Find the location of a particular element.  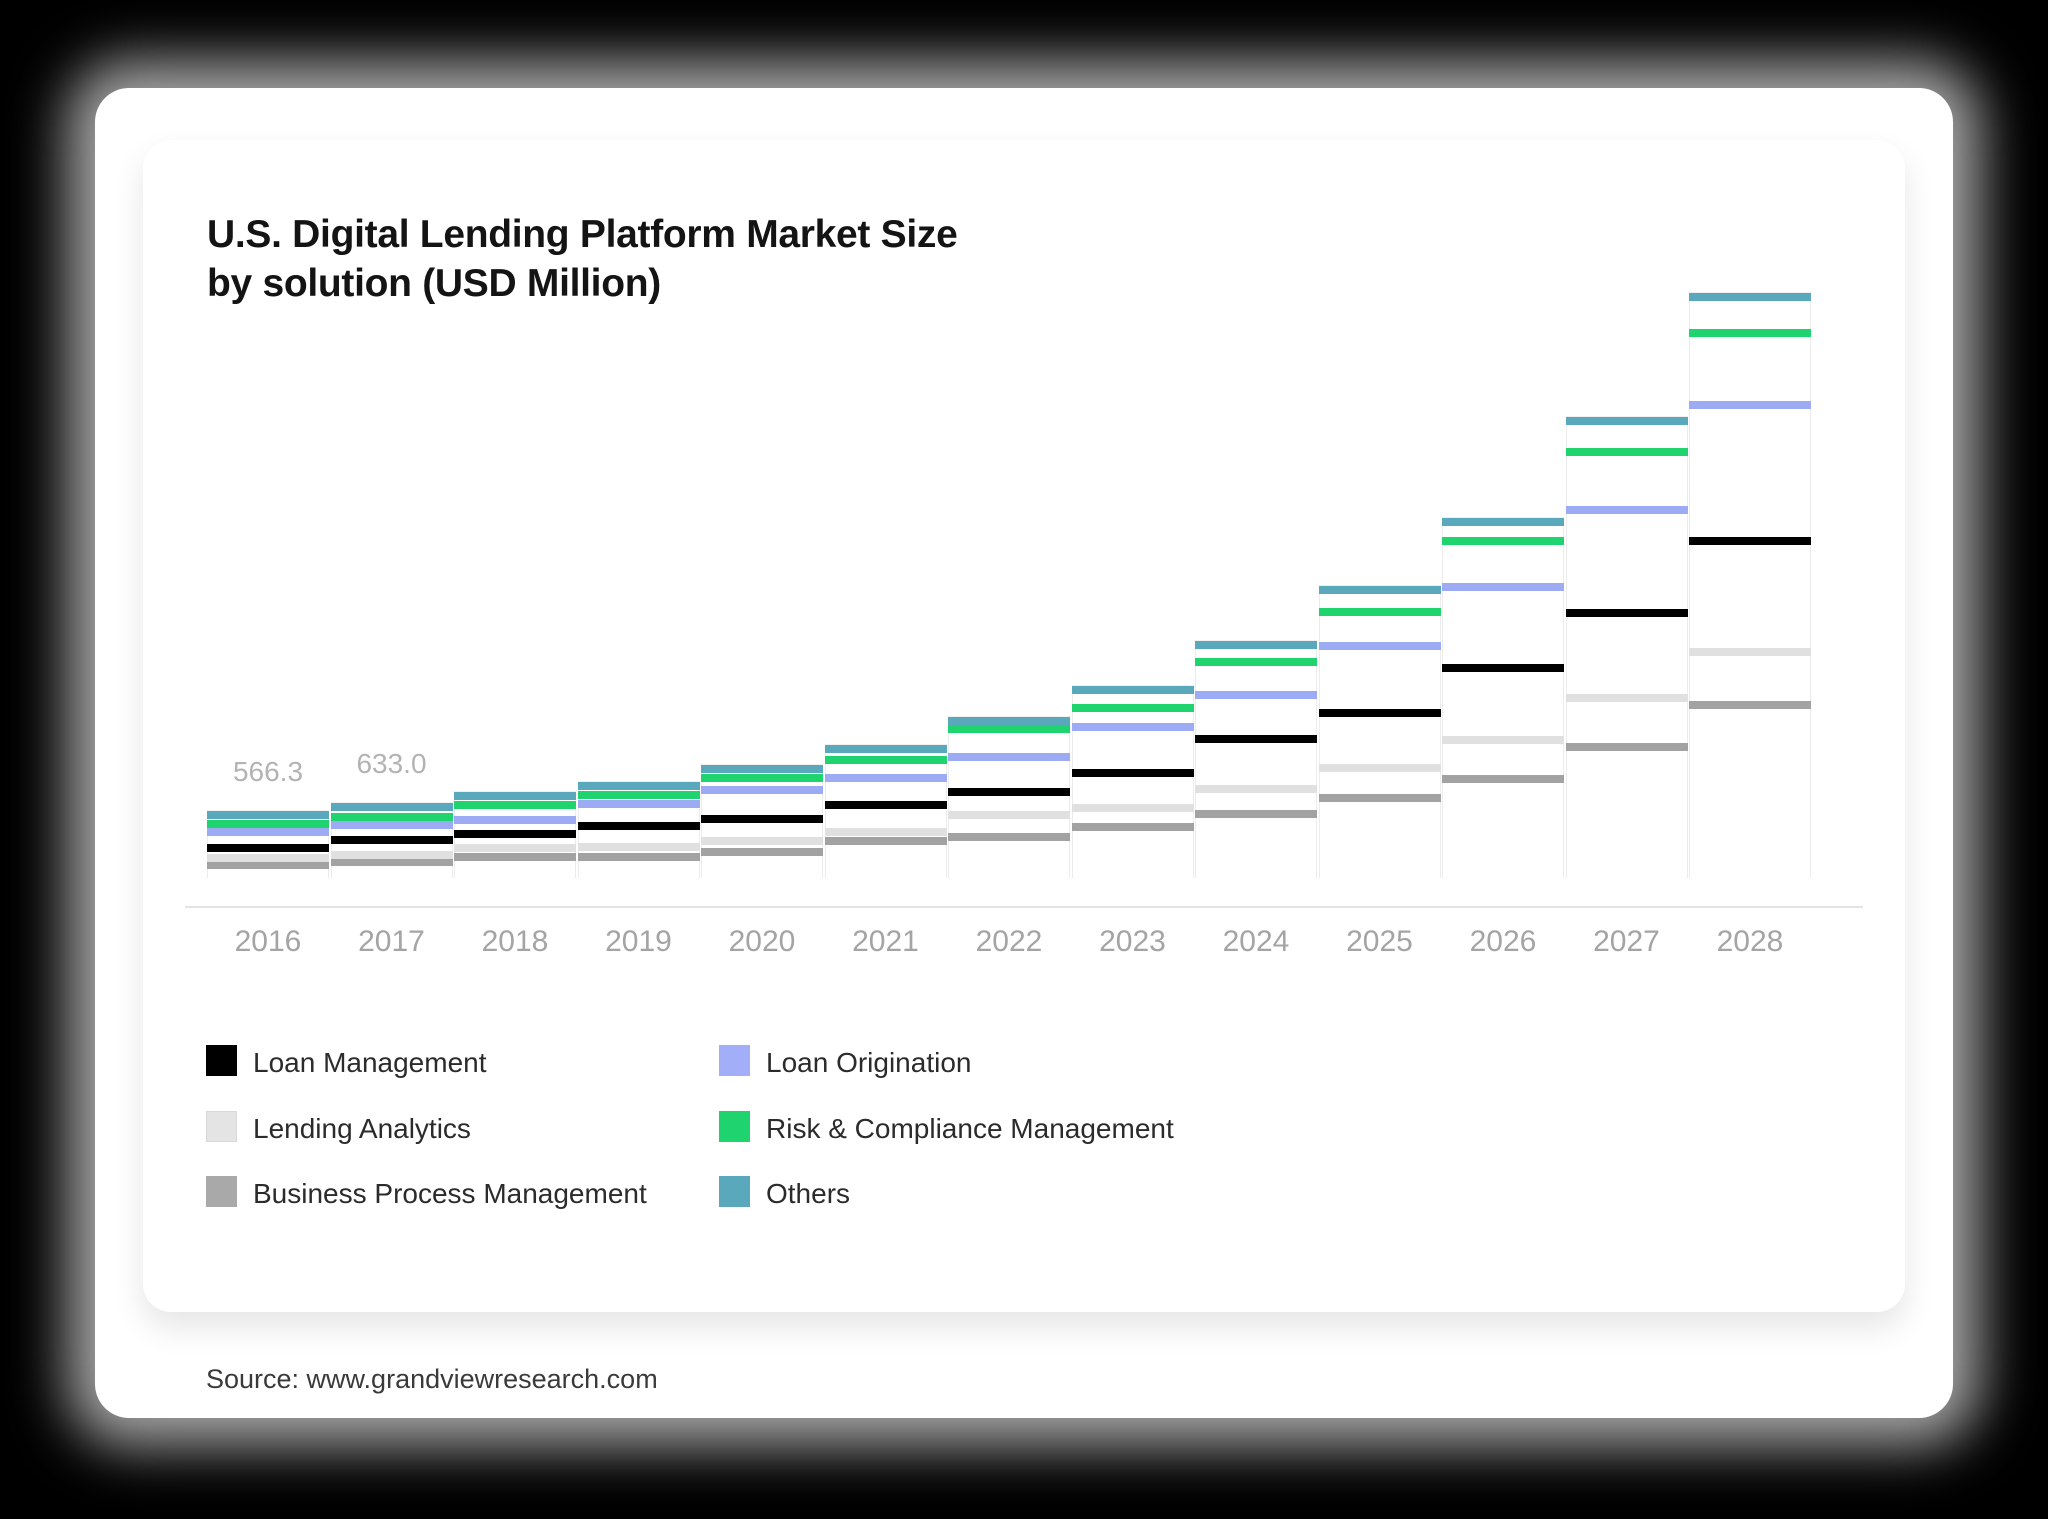

x-axis-label-2027: 2027 is located at coordinates (1626, 941).